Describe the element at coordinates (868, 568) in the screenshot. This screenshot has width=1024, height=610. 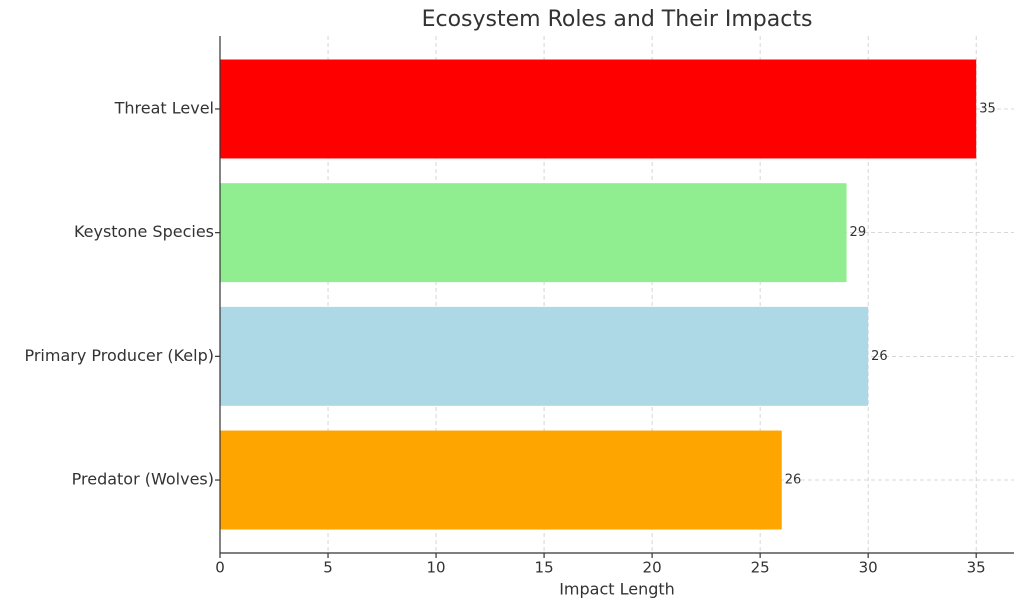
I see `x-tick-label: 30` at that location.